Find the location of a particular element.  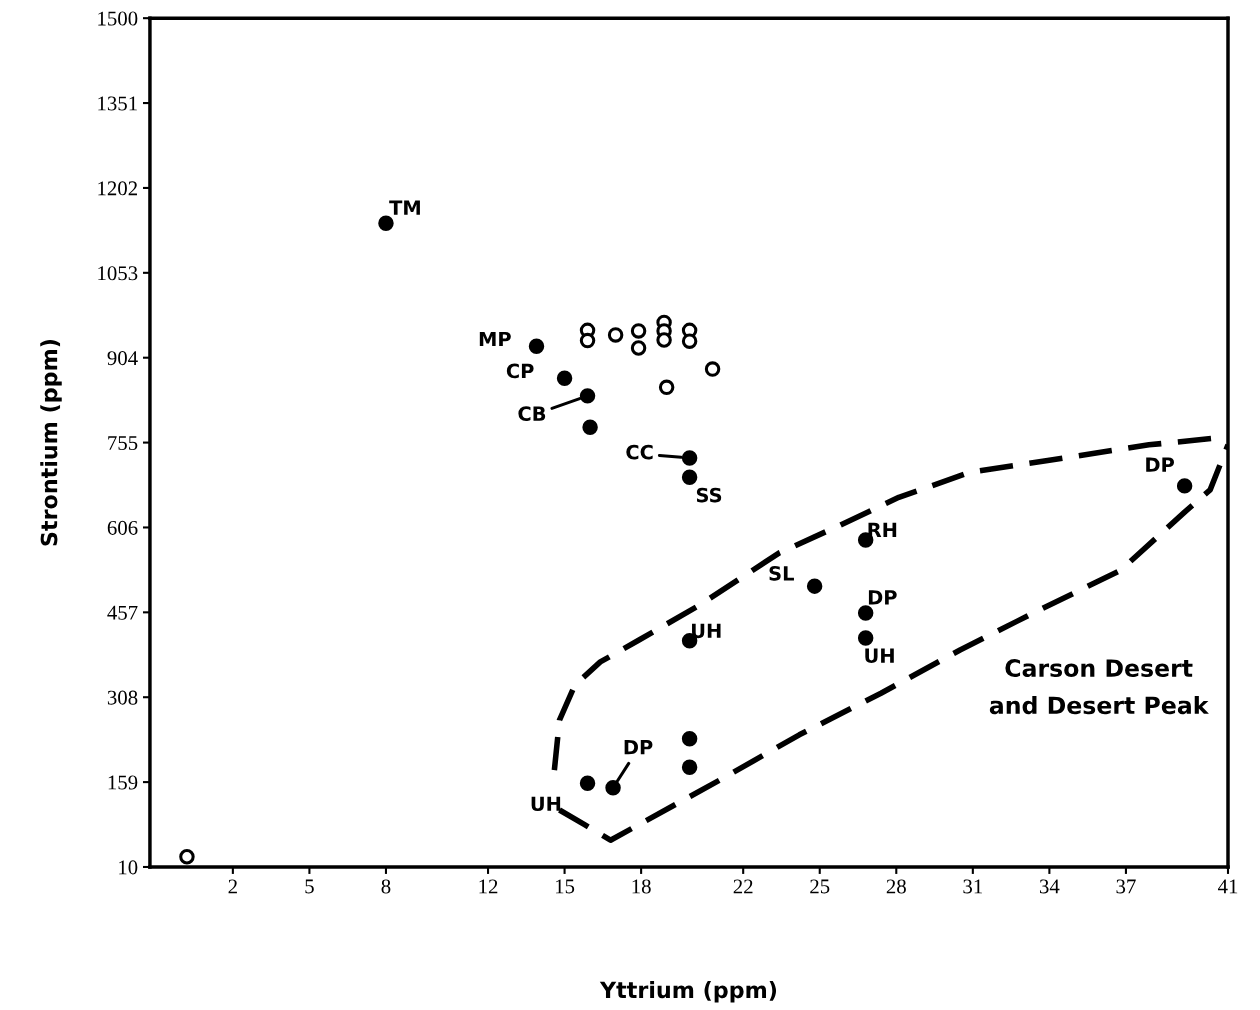

y-tick-label: 457 is located at coordinates (122, 612).